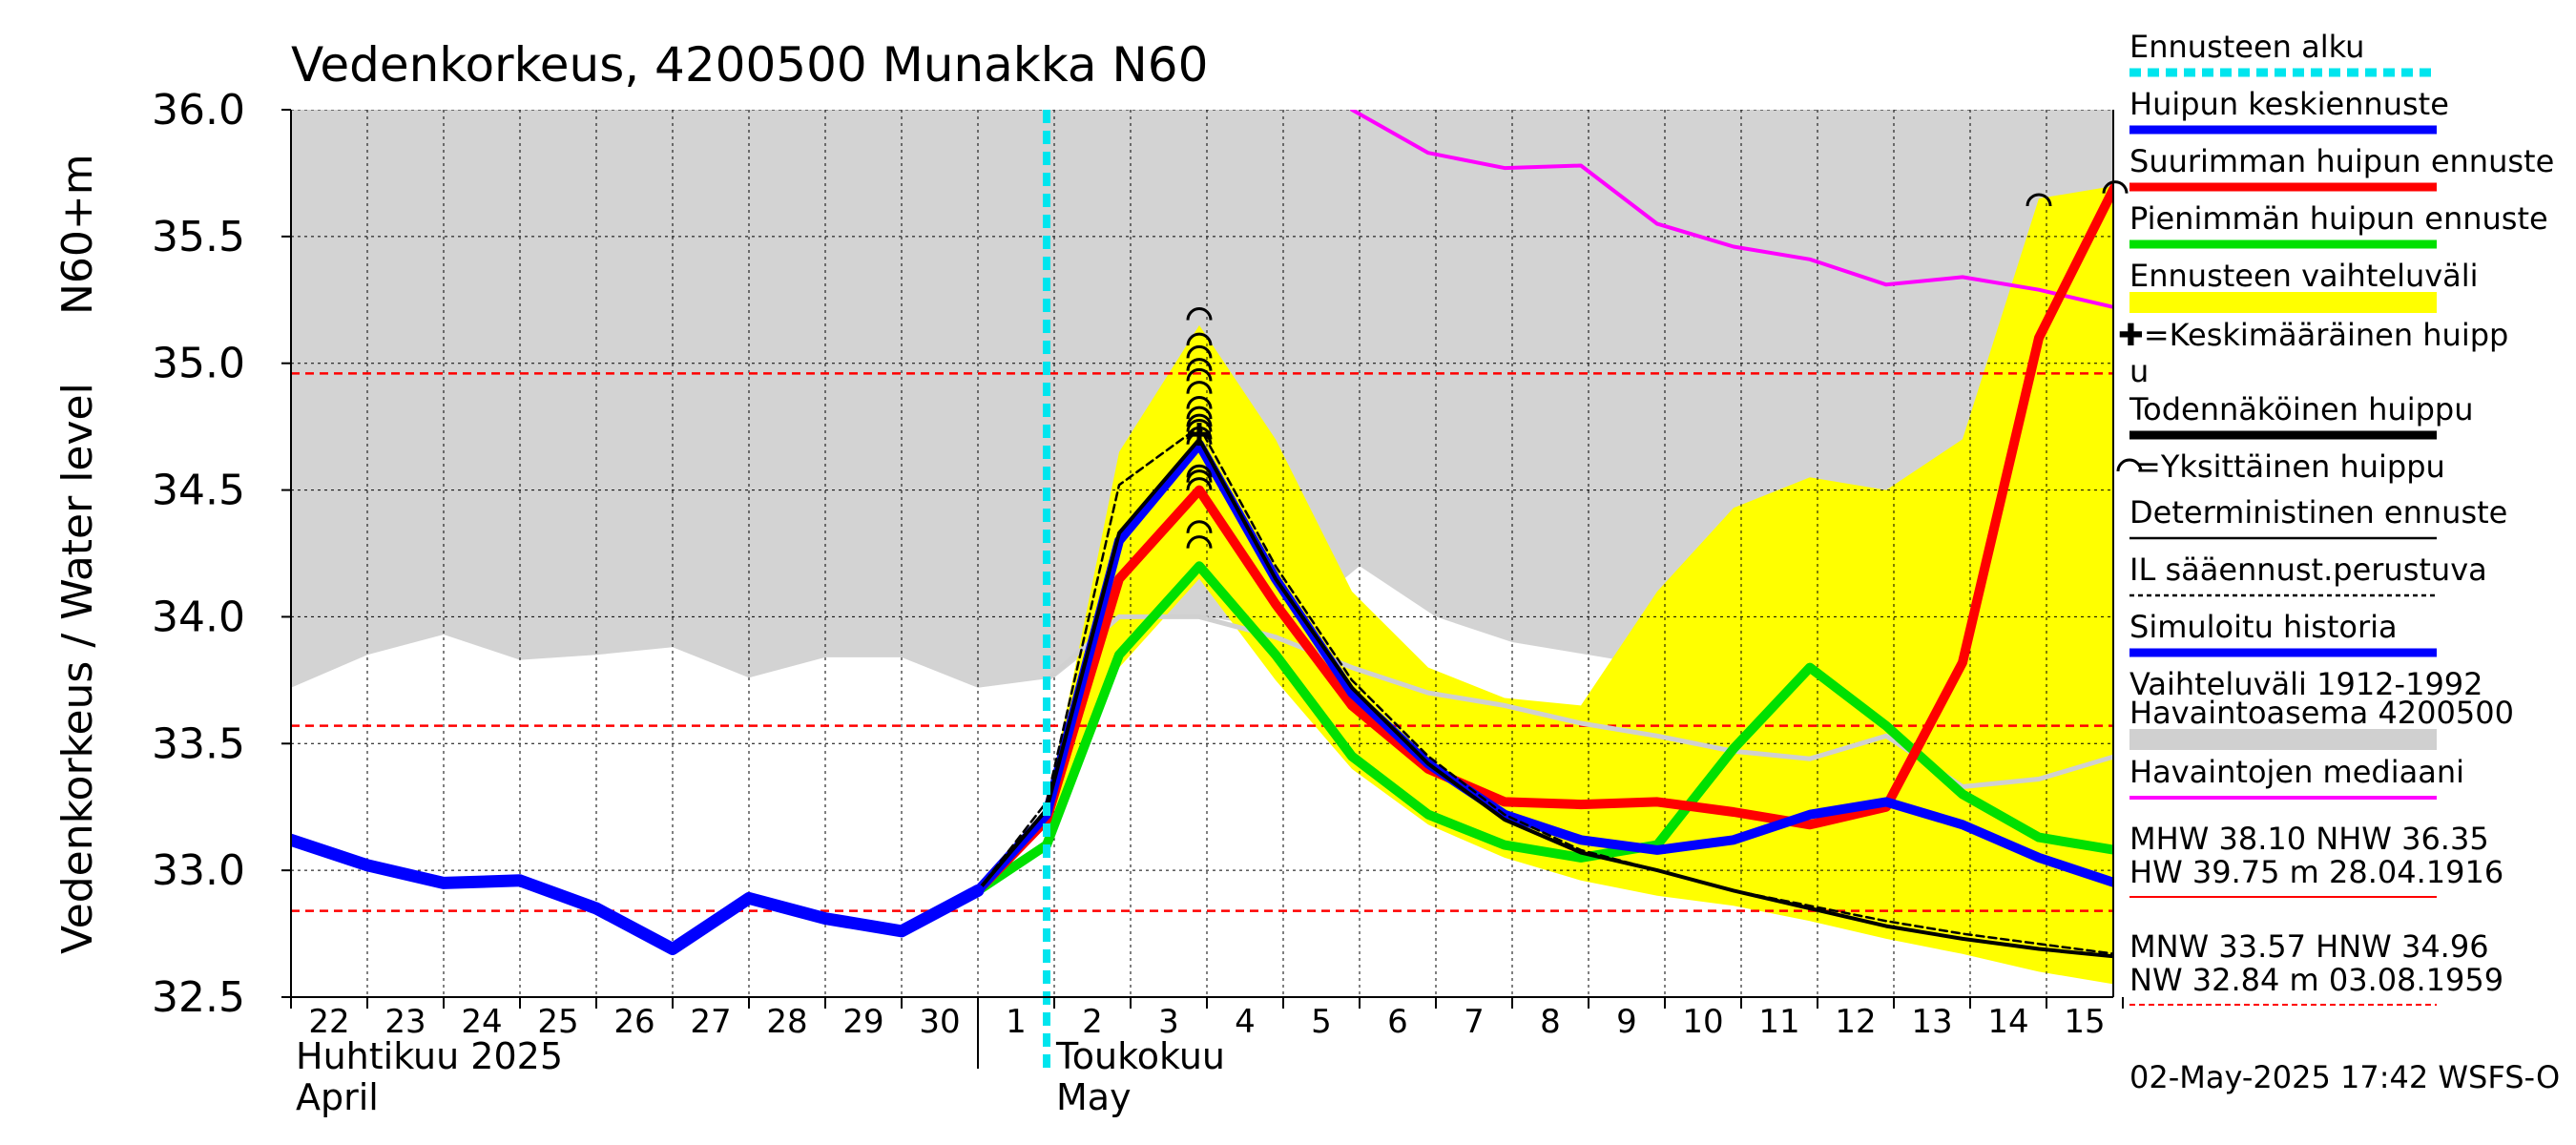  I want to click on legend-item: Ennusteen alku, so click(2283, 53).